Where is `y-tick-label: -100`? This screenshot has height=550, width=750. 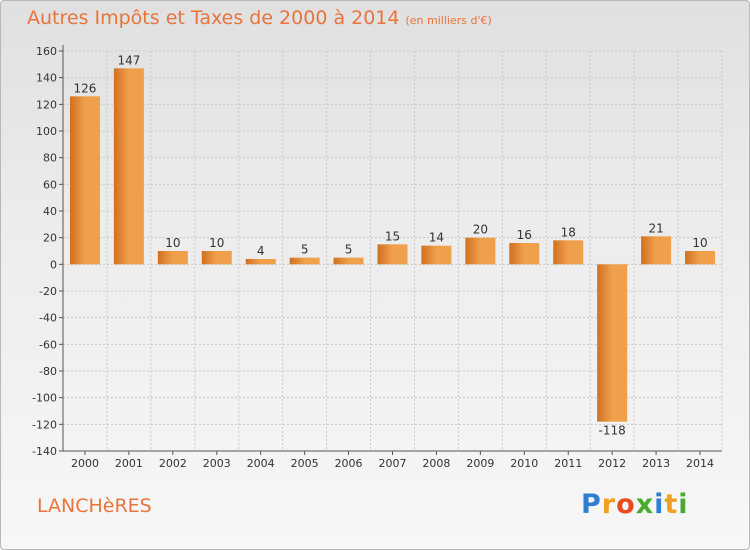 y-tick-label: -100 is located at coordinates (44, 398).